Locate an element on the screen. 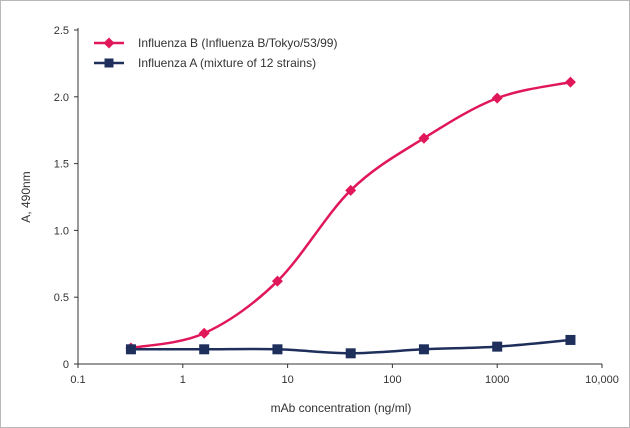  x-tick-label: 1 is located at coordinates (183, 380).